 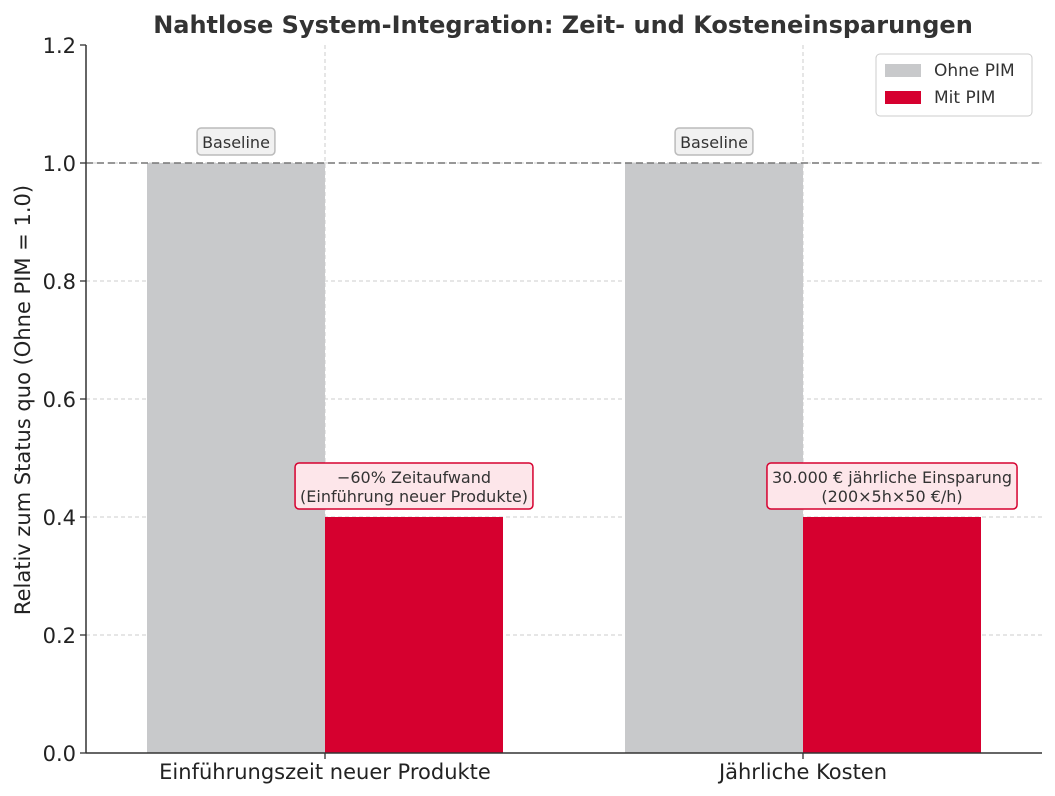 I want to click on annotation-text: (Einführung neuer Produkte), so click(x=414, y=496).